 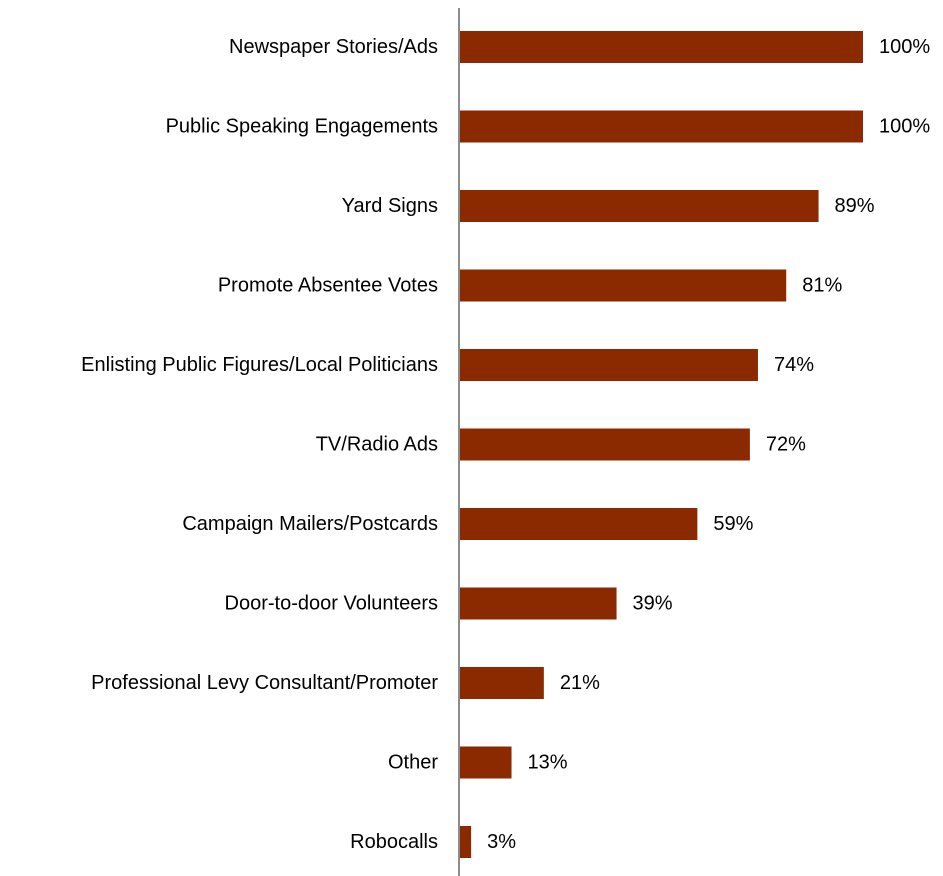 What do you see at coordinates (794, 365) in the screenshot?
I see `value-label: 74%` at bounding box center [794, 365].